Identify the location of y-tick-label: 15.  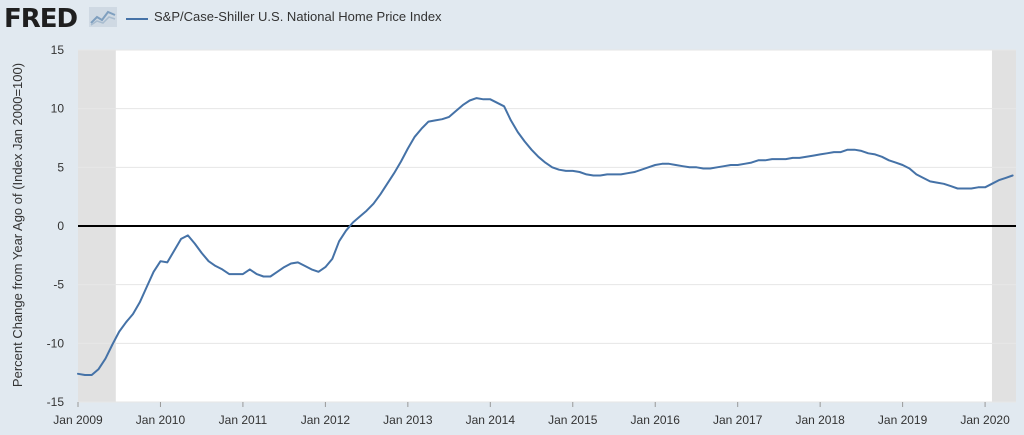
(58, 50).